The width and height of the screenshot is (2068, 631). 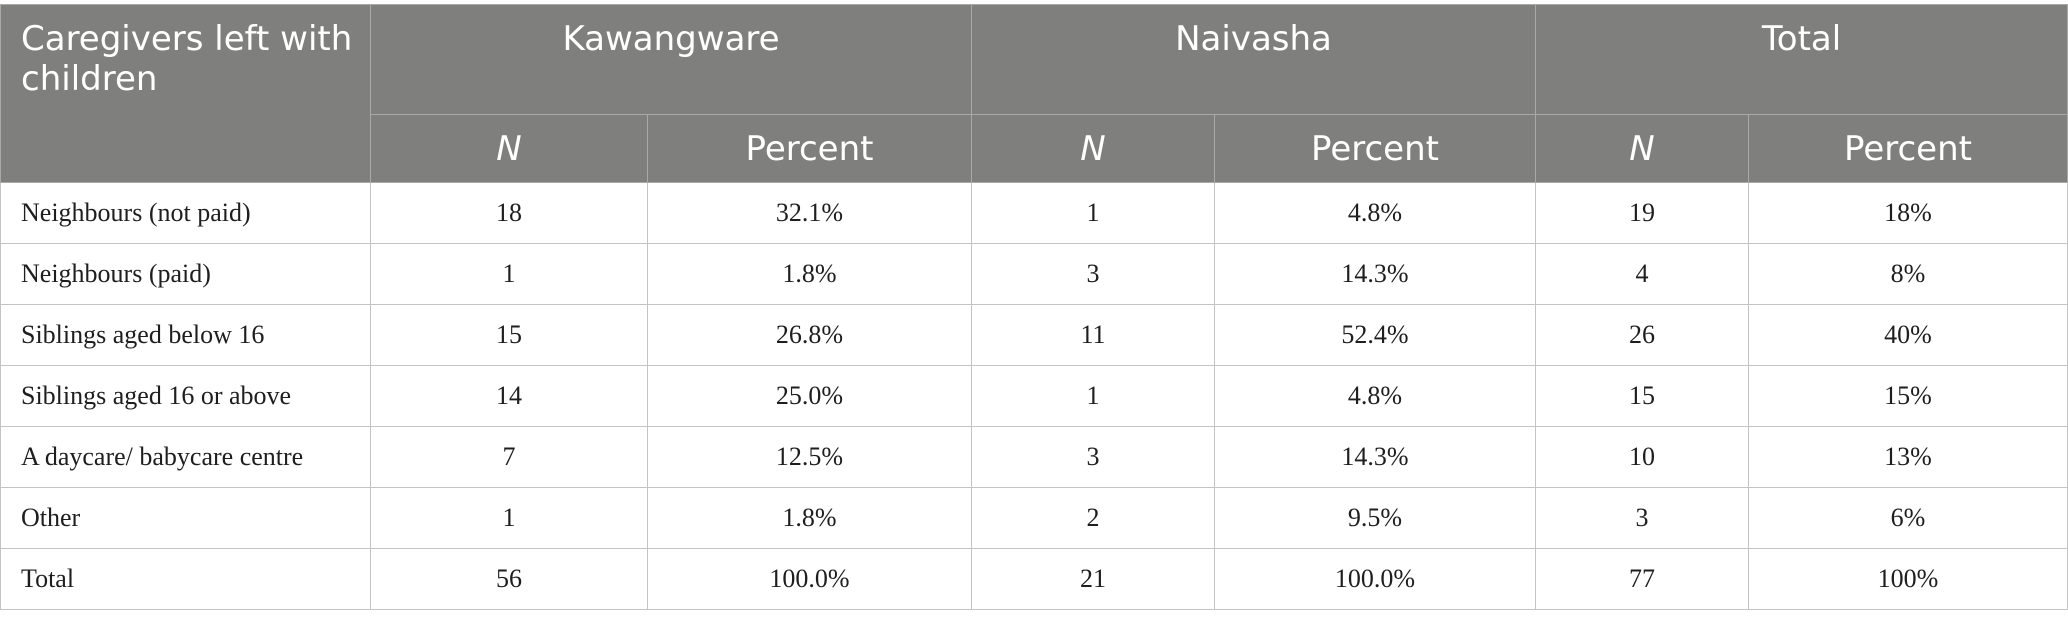 I want to click on table-row-total: Total 56 100.0% 21 100.0% 77 100%, so click(x=1034, y=579).